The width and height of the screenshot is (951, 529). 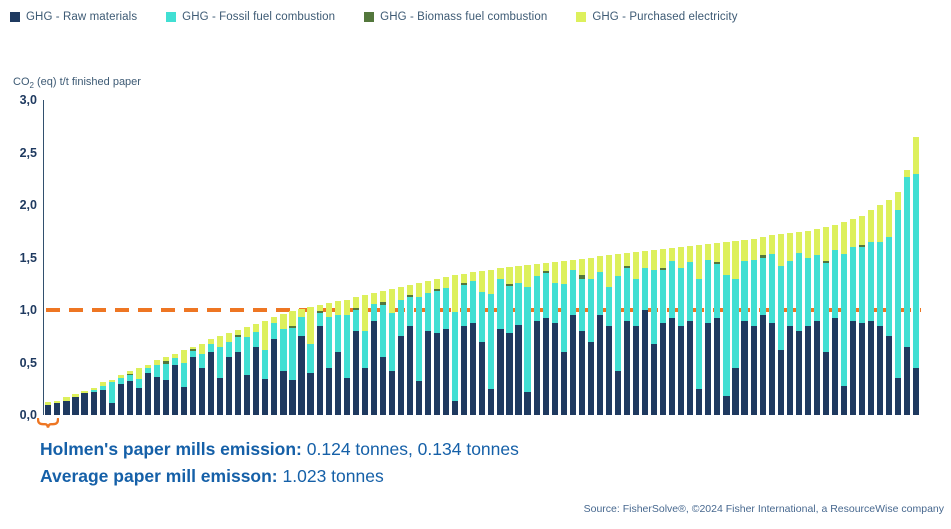 What do you see at coordinates (21, 82) in the screenshot?
I see `y-axis-title-prefix: CO` at bounding box center [21, 82].